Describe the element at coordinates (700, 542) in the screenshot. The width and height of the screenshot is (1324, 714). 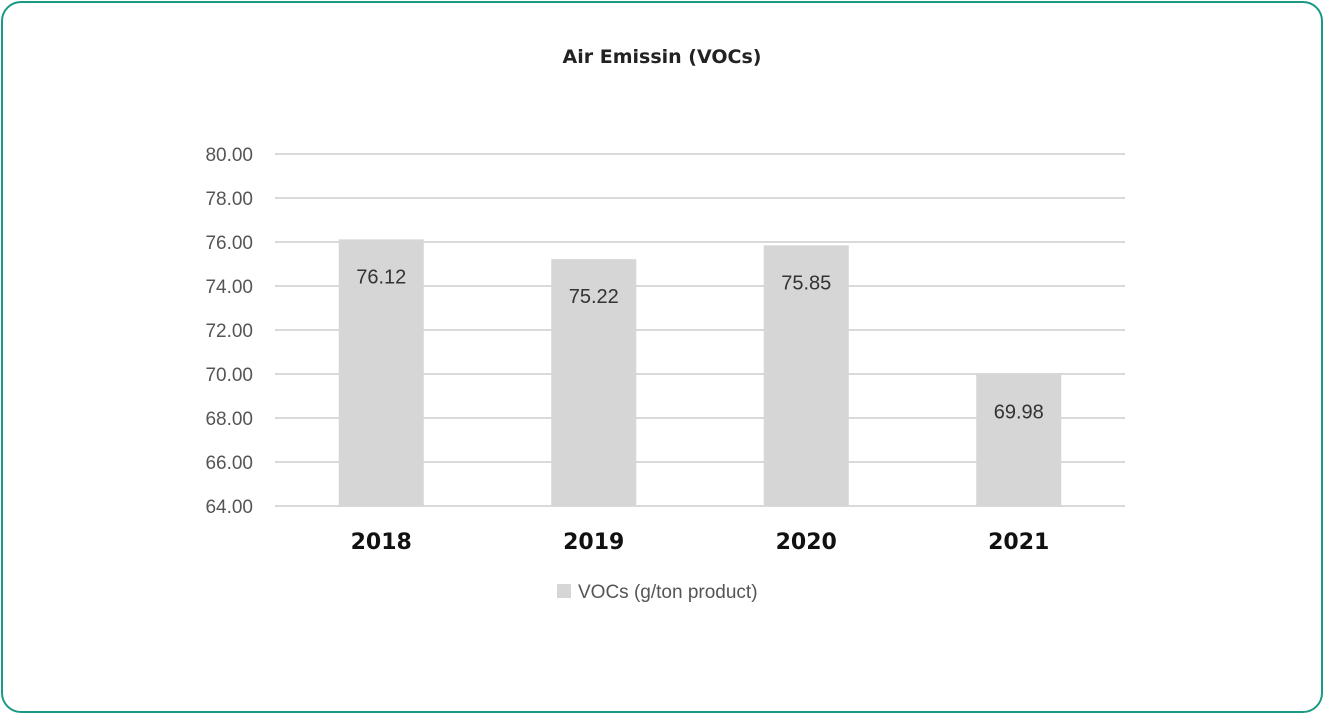
I see `x-axis-categories: 2018 2019 2020 2021` at that location.